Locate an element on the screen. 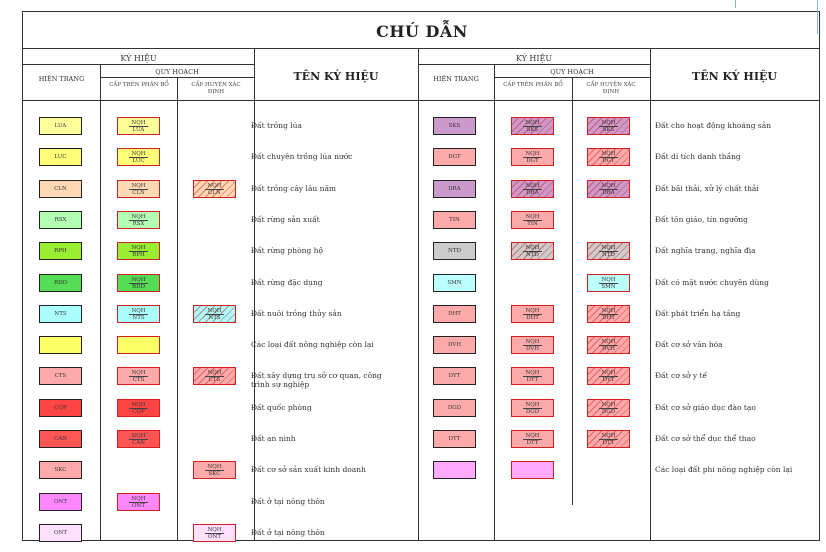 This screenshot has width=826, height=552. upper-level-symbol is located at coordinates (138, 345).